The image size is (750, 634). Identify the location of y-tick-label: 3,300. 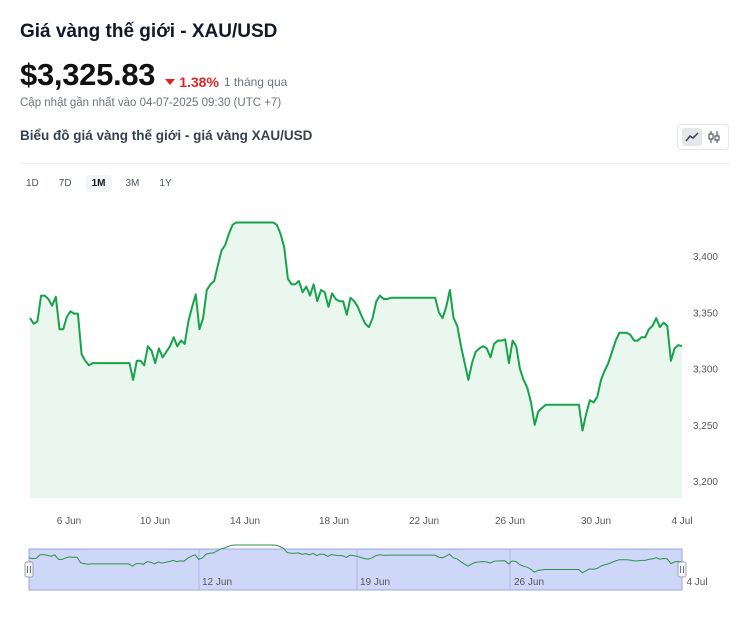
(705, 370).